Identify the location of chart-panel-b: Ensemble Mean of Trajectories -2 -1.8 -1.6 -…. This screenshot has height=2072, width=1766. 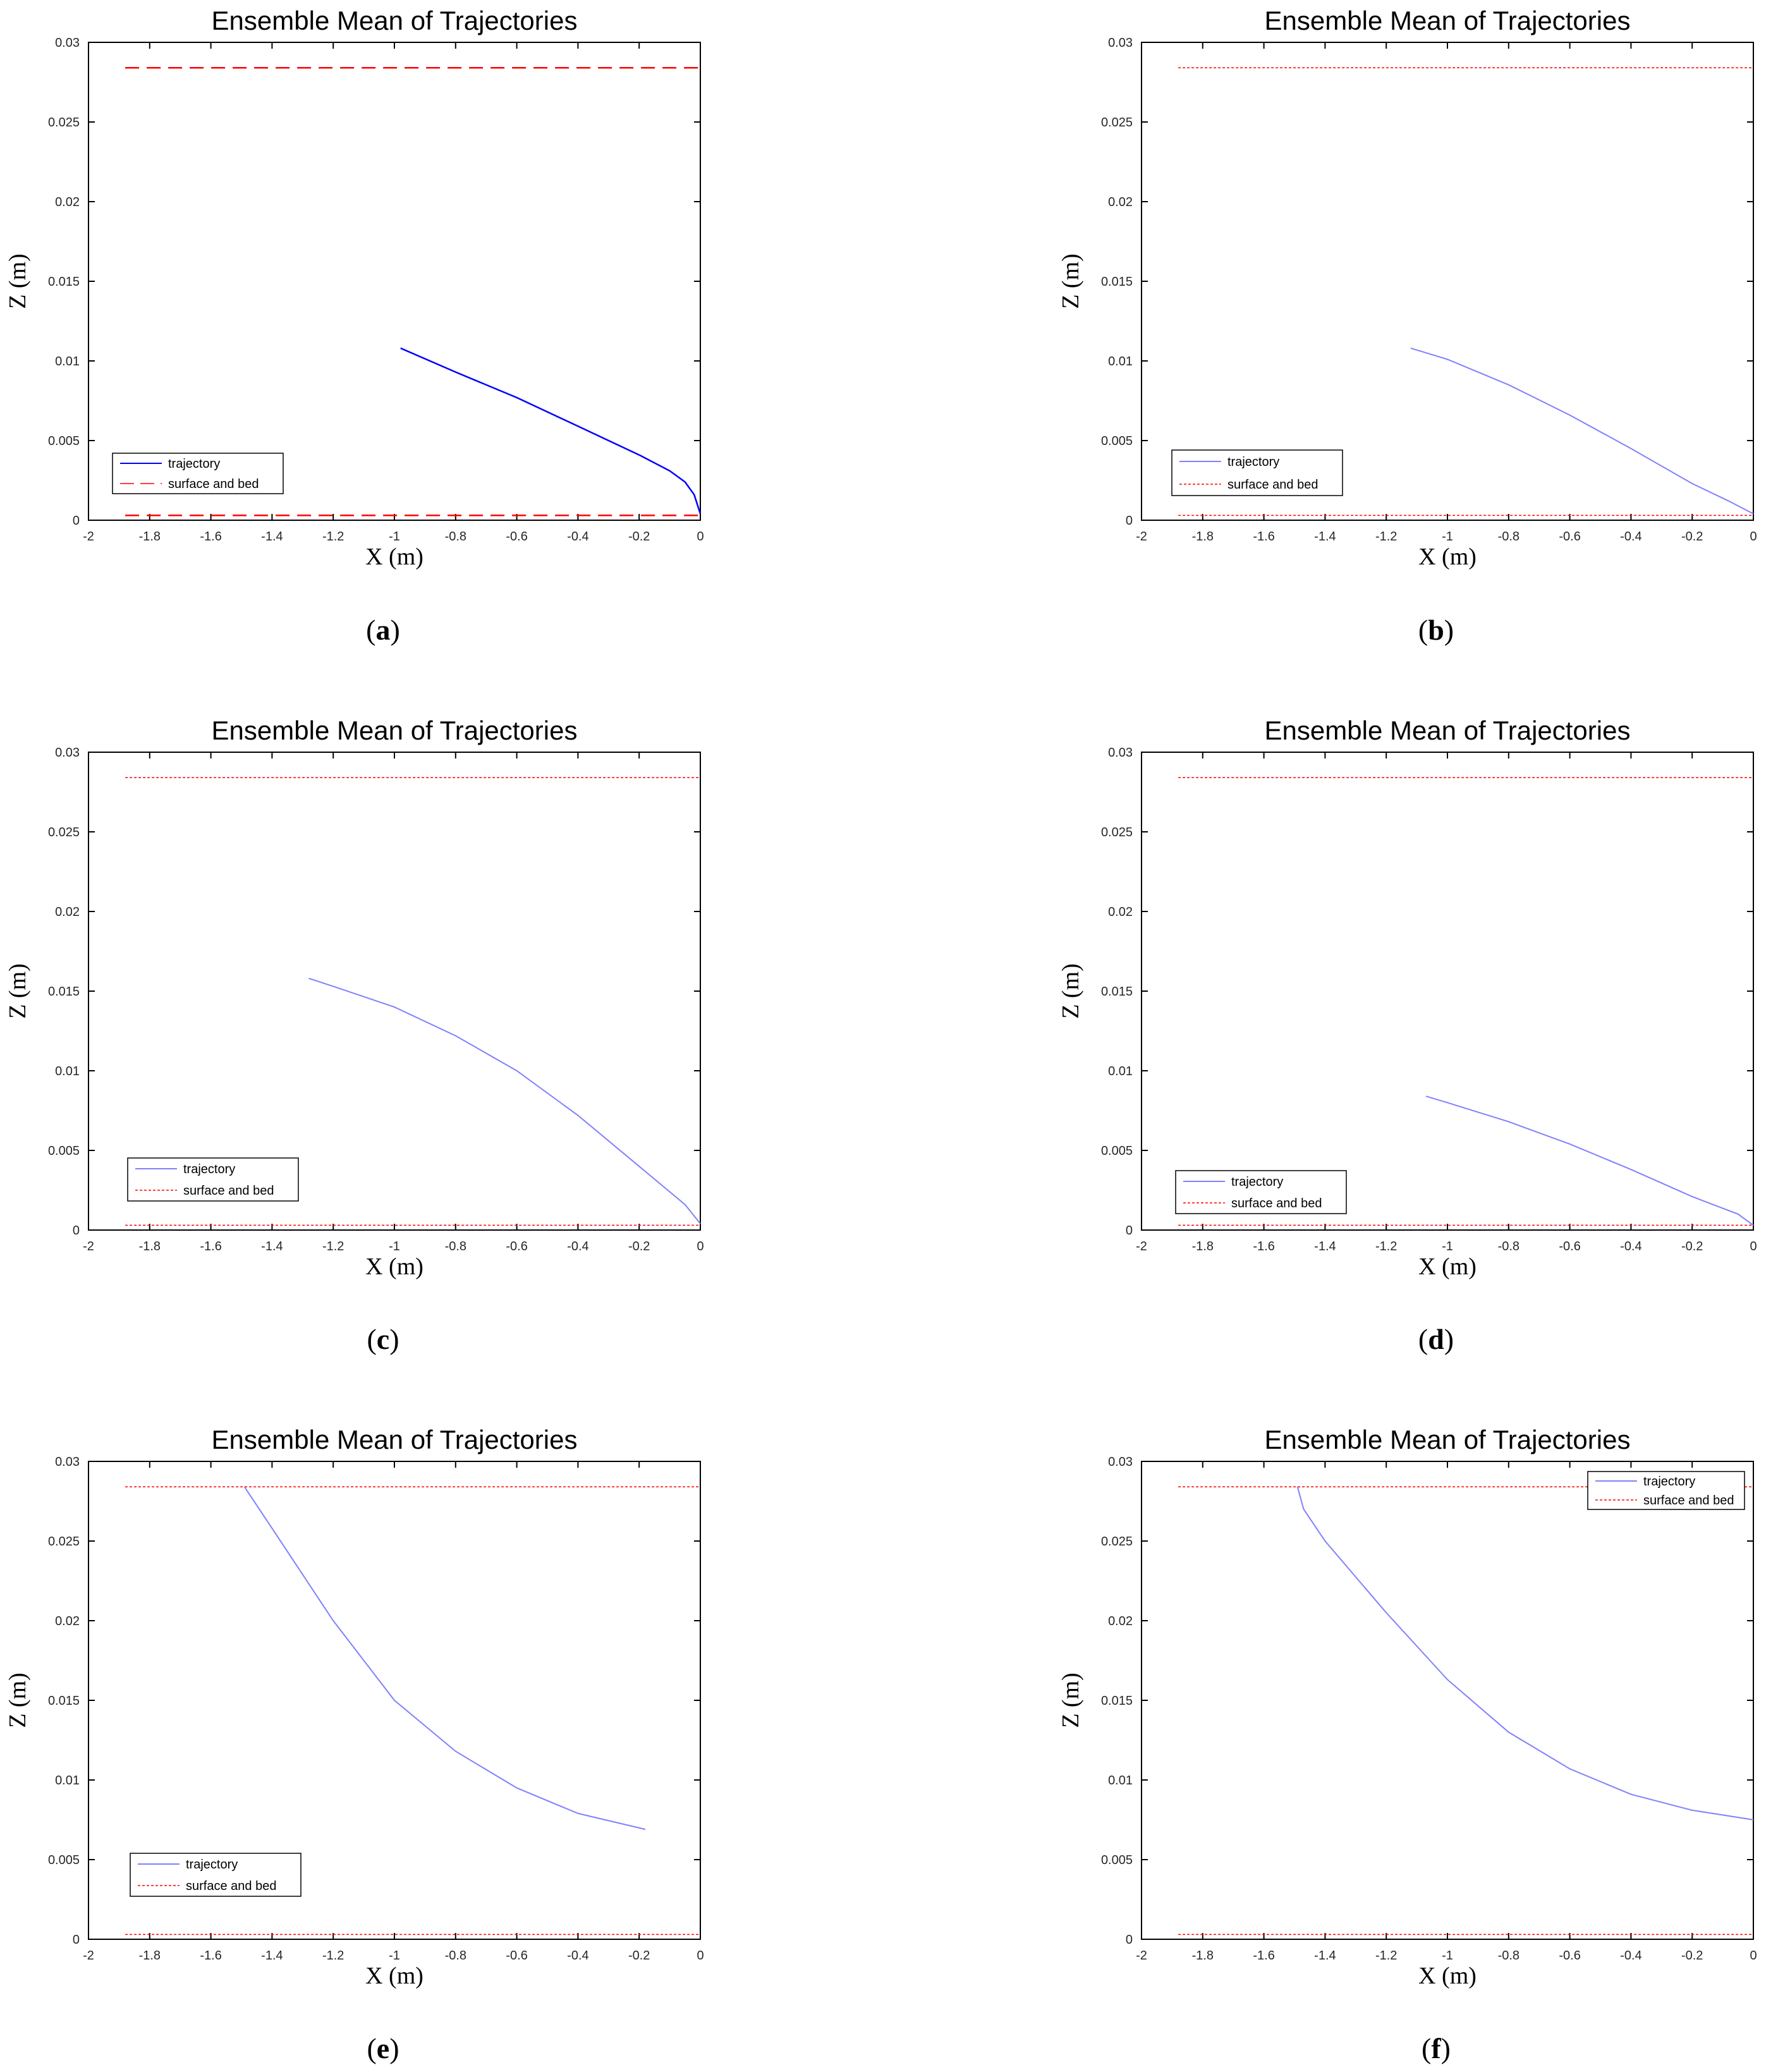
(1407, 288).